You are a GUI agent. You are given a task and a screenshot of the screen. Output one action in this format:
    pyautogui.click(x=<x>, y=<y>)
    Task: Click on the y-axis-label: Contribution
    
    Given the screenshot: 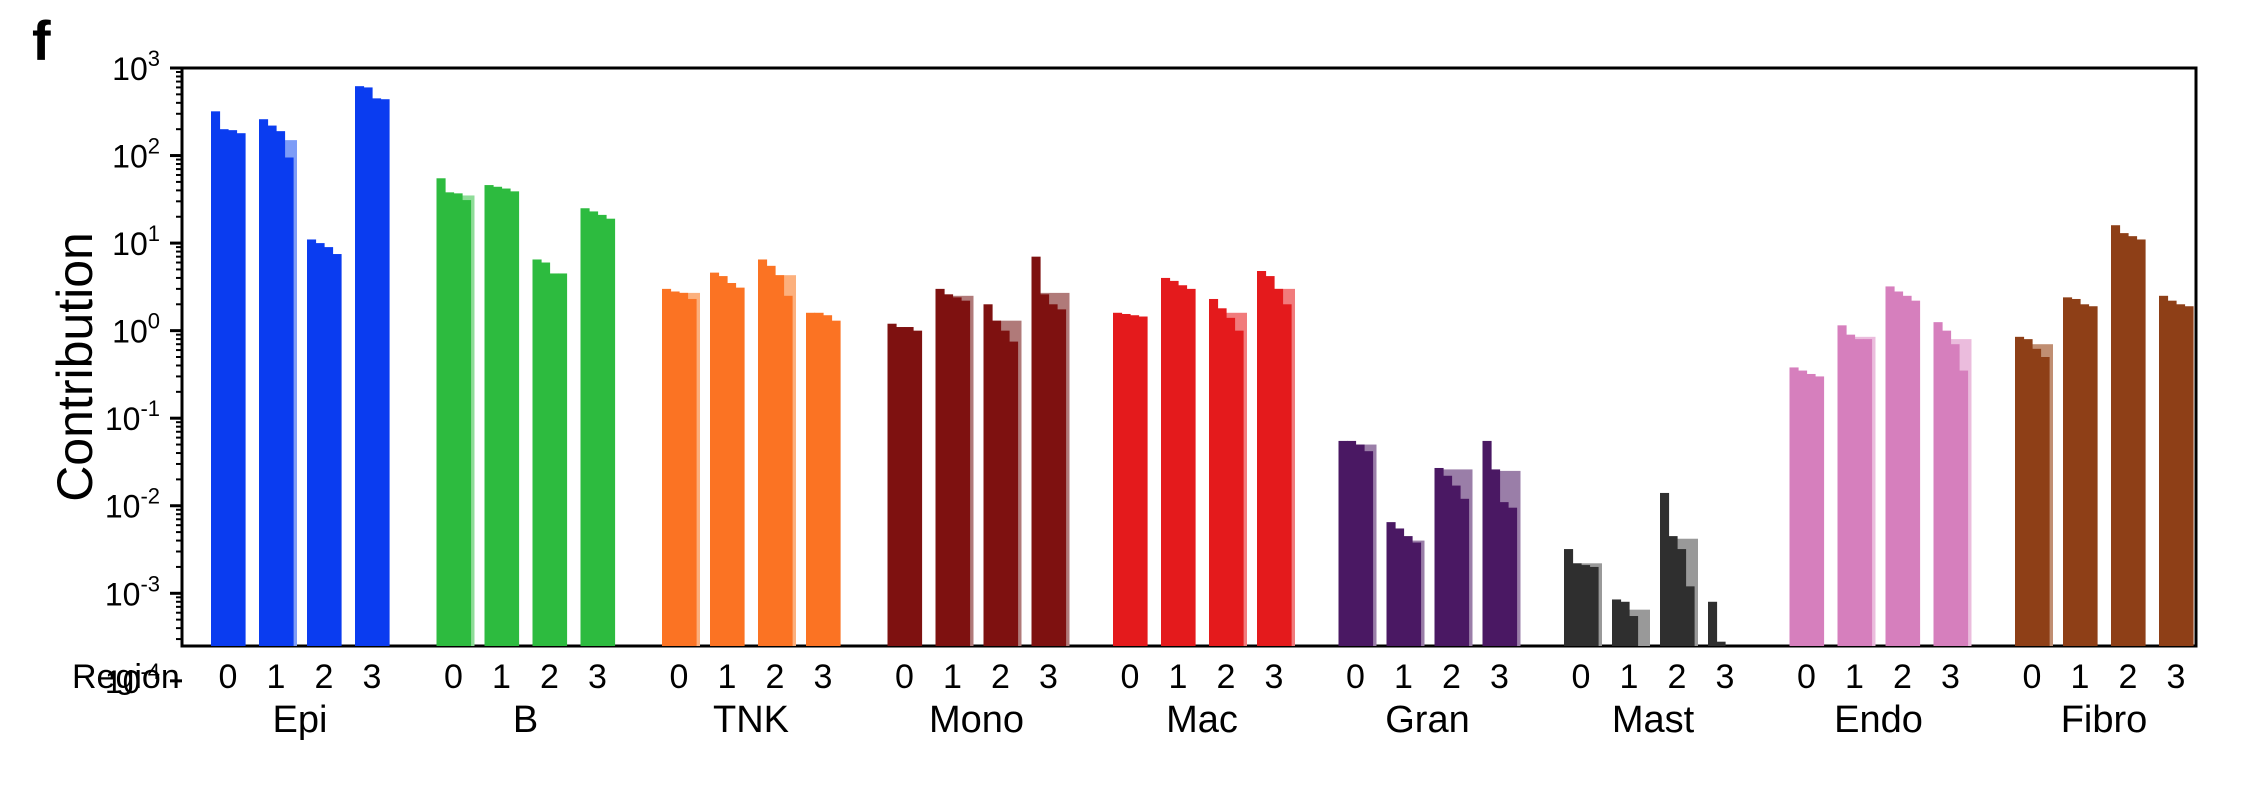 What is the action you would take?
    pyautogui.click(x=75, y=367)
    